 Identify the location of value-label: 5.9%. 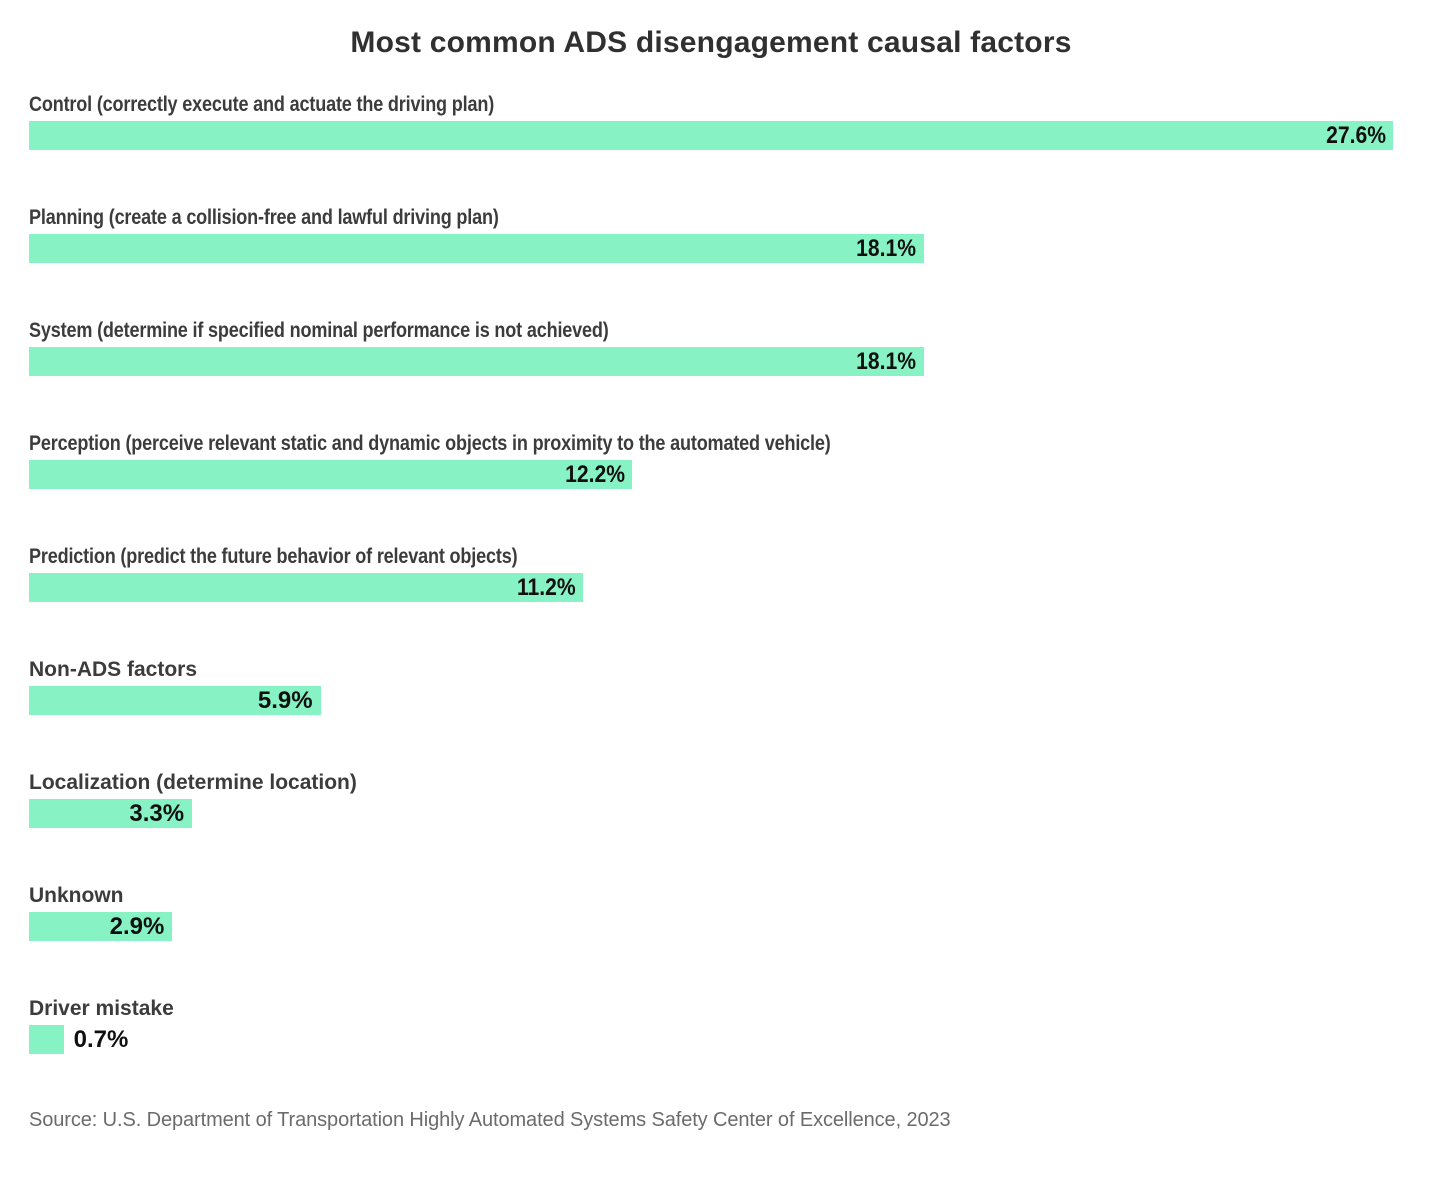
(285, 700).